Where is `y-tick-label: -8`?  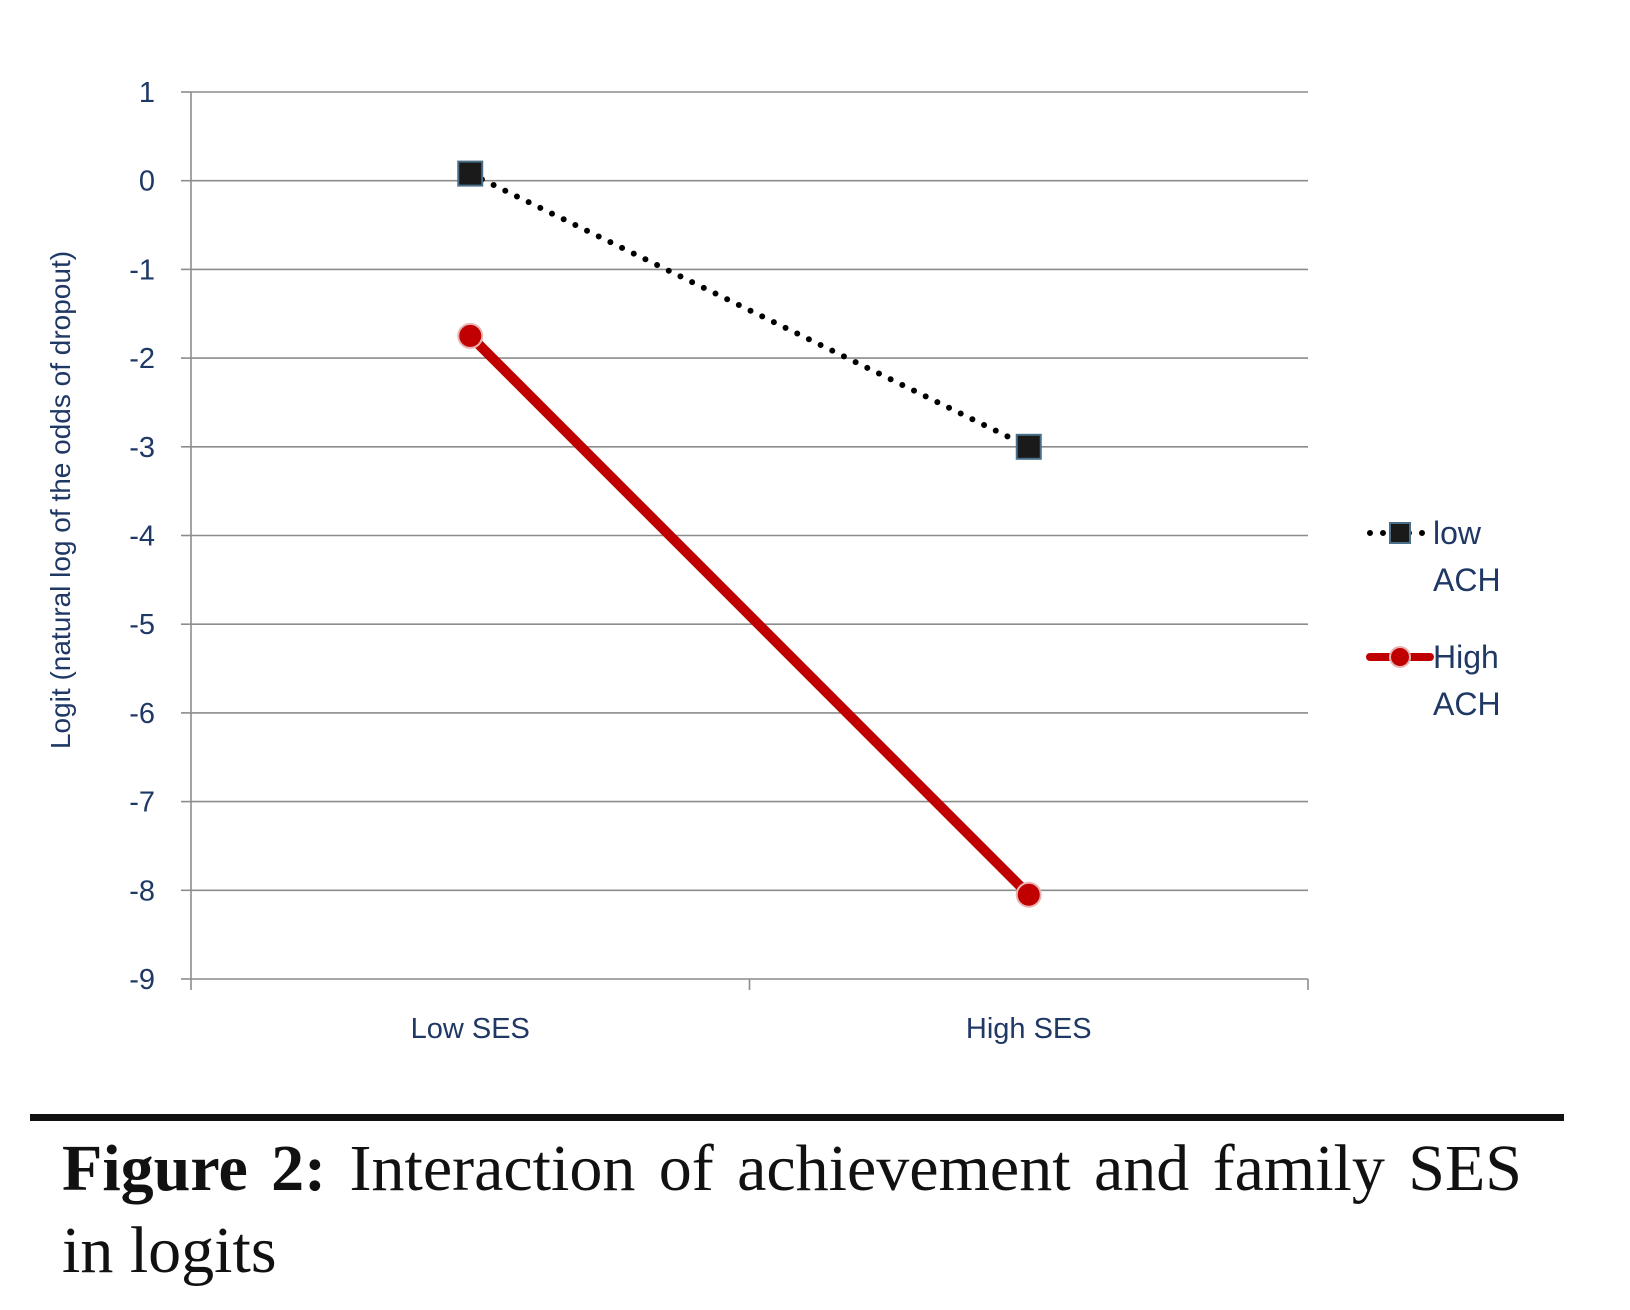
y-tick-label: -8 is located at coordinates (142, 891).